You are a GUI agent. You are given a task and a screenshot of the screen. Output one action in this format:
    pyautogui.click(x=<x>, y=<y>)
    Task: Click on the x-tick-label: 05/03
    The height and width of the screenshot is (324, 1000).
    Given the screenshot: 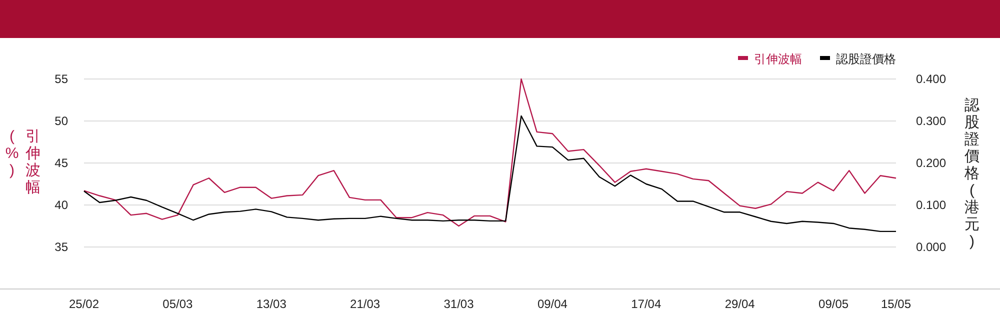 What is the action you would take?
    pyautogui.click(x=178, y=304)
    